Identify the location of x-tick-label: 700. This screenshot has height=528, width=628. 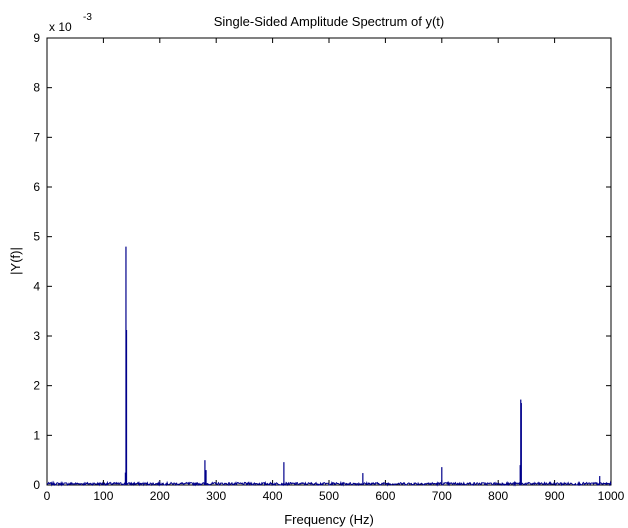
(442, 496).